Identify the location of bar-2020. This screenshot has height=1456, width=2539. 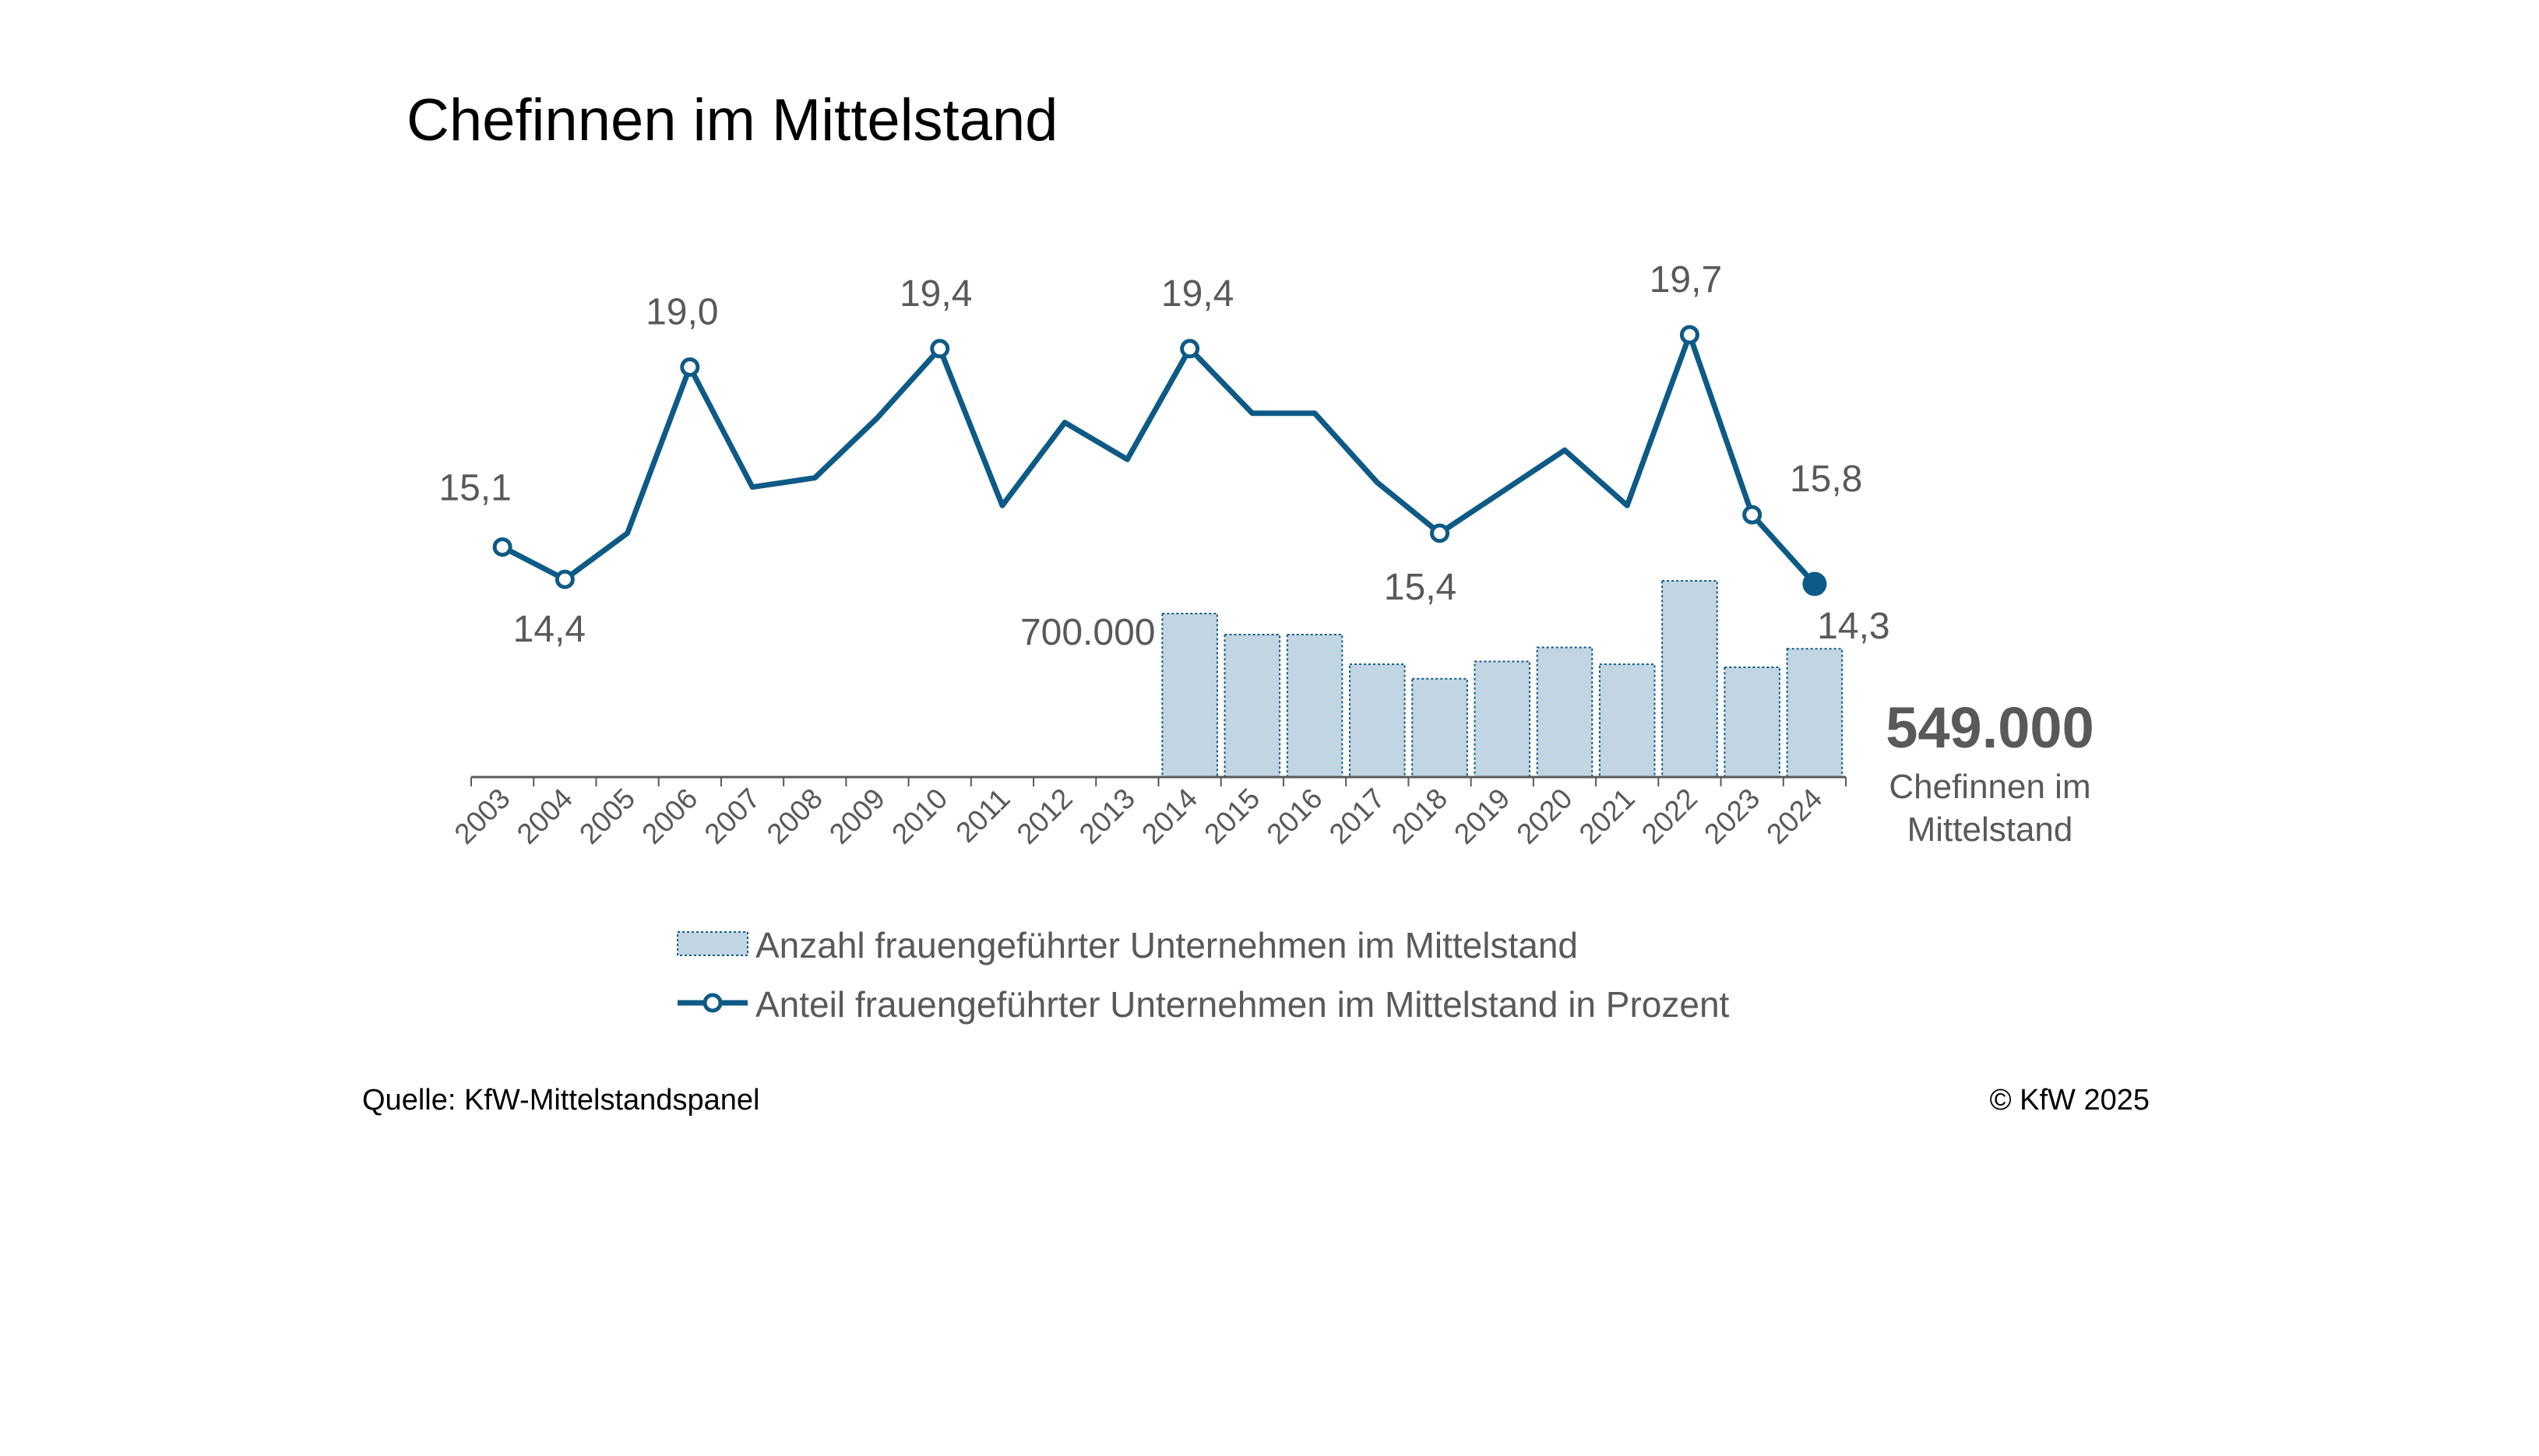
(1564, 712).